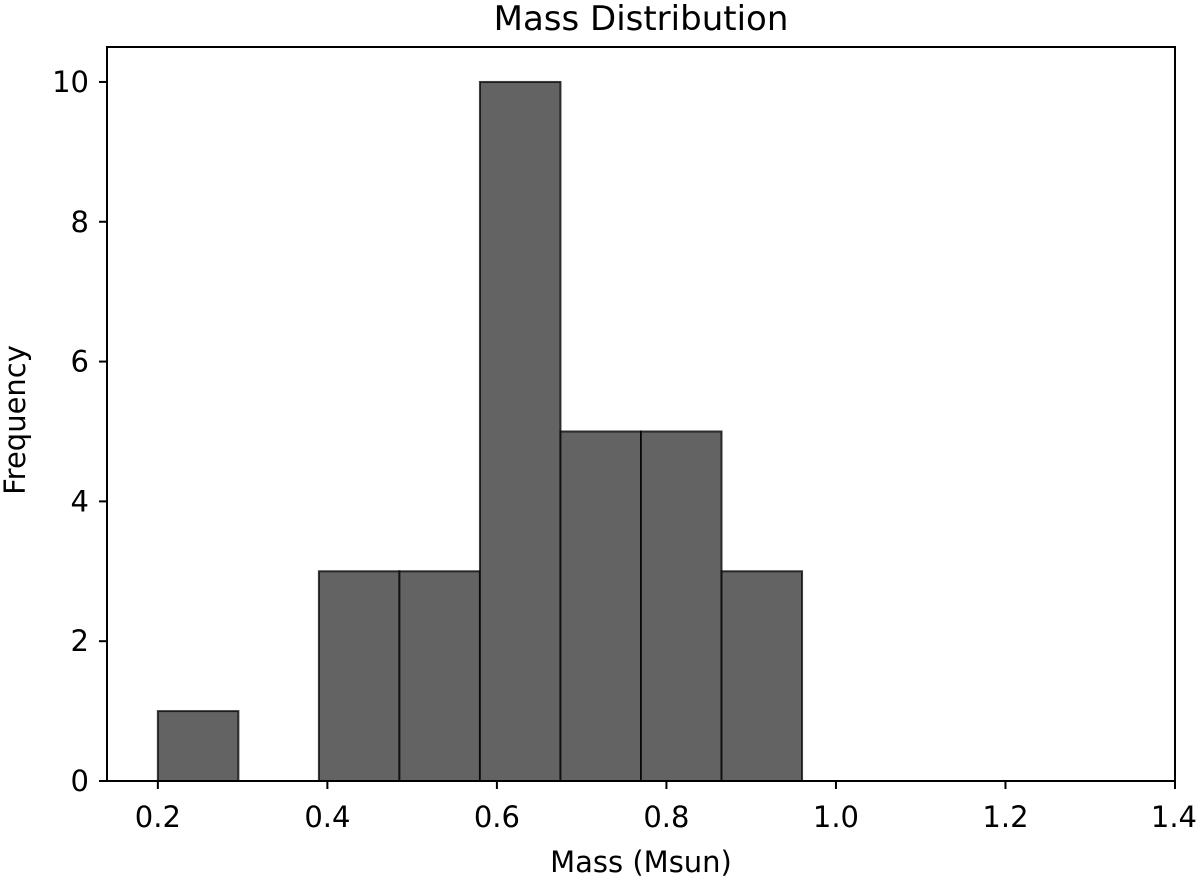 Image resolution: width=1200 pixels, height=881 pixels. I want to click on x-axis-ticks: 0.2 0.4 0.6 0.8 1.0 1.2 1.4, so click(666, 807).